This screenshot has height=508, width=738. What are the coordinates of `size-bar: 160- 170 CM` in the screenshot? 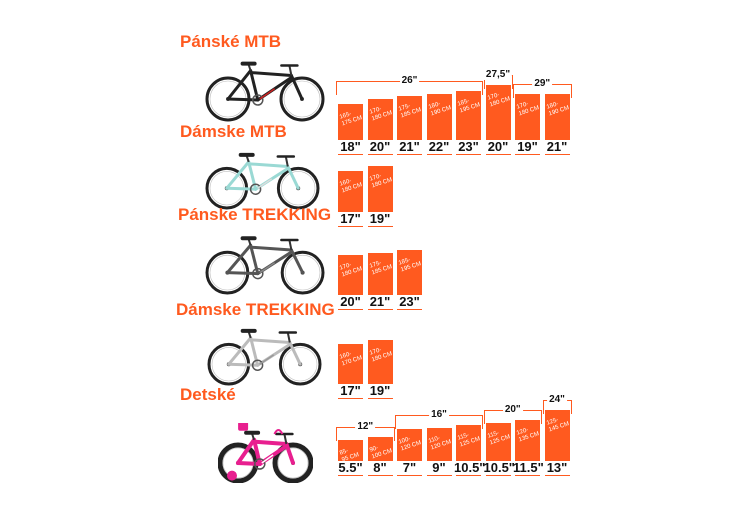 It's located at (350, 364).